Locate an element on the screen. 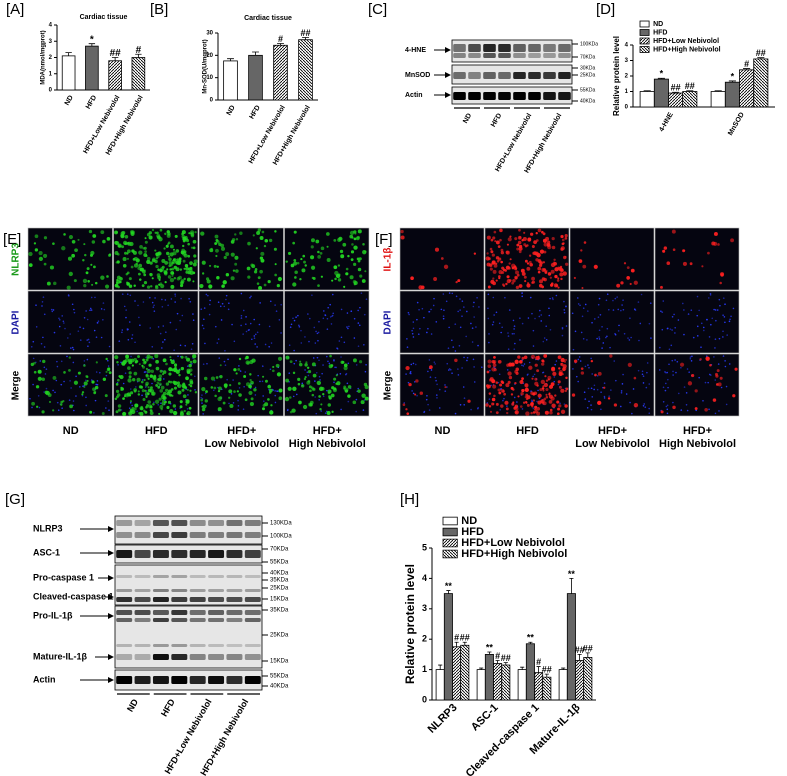  column-label: HFD+ is located at coordinates (241, 431).